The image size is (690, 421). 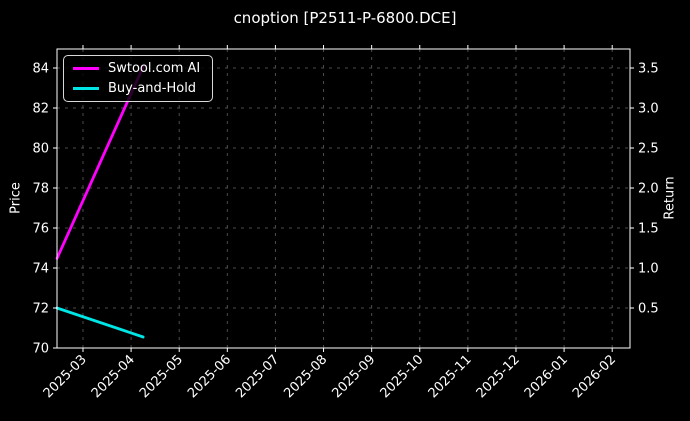 I want to click on x-tick-label: 2025-10, so click(x=402, y=376).